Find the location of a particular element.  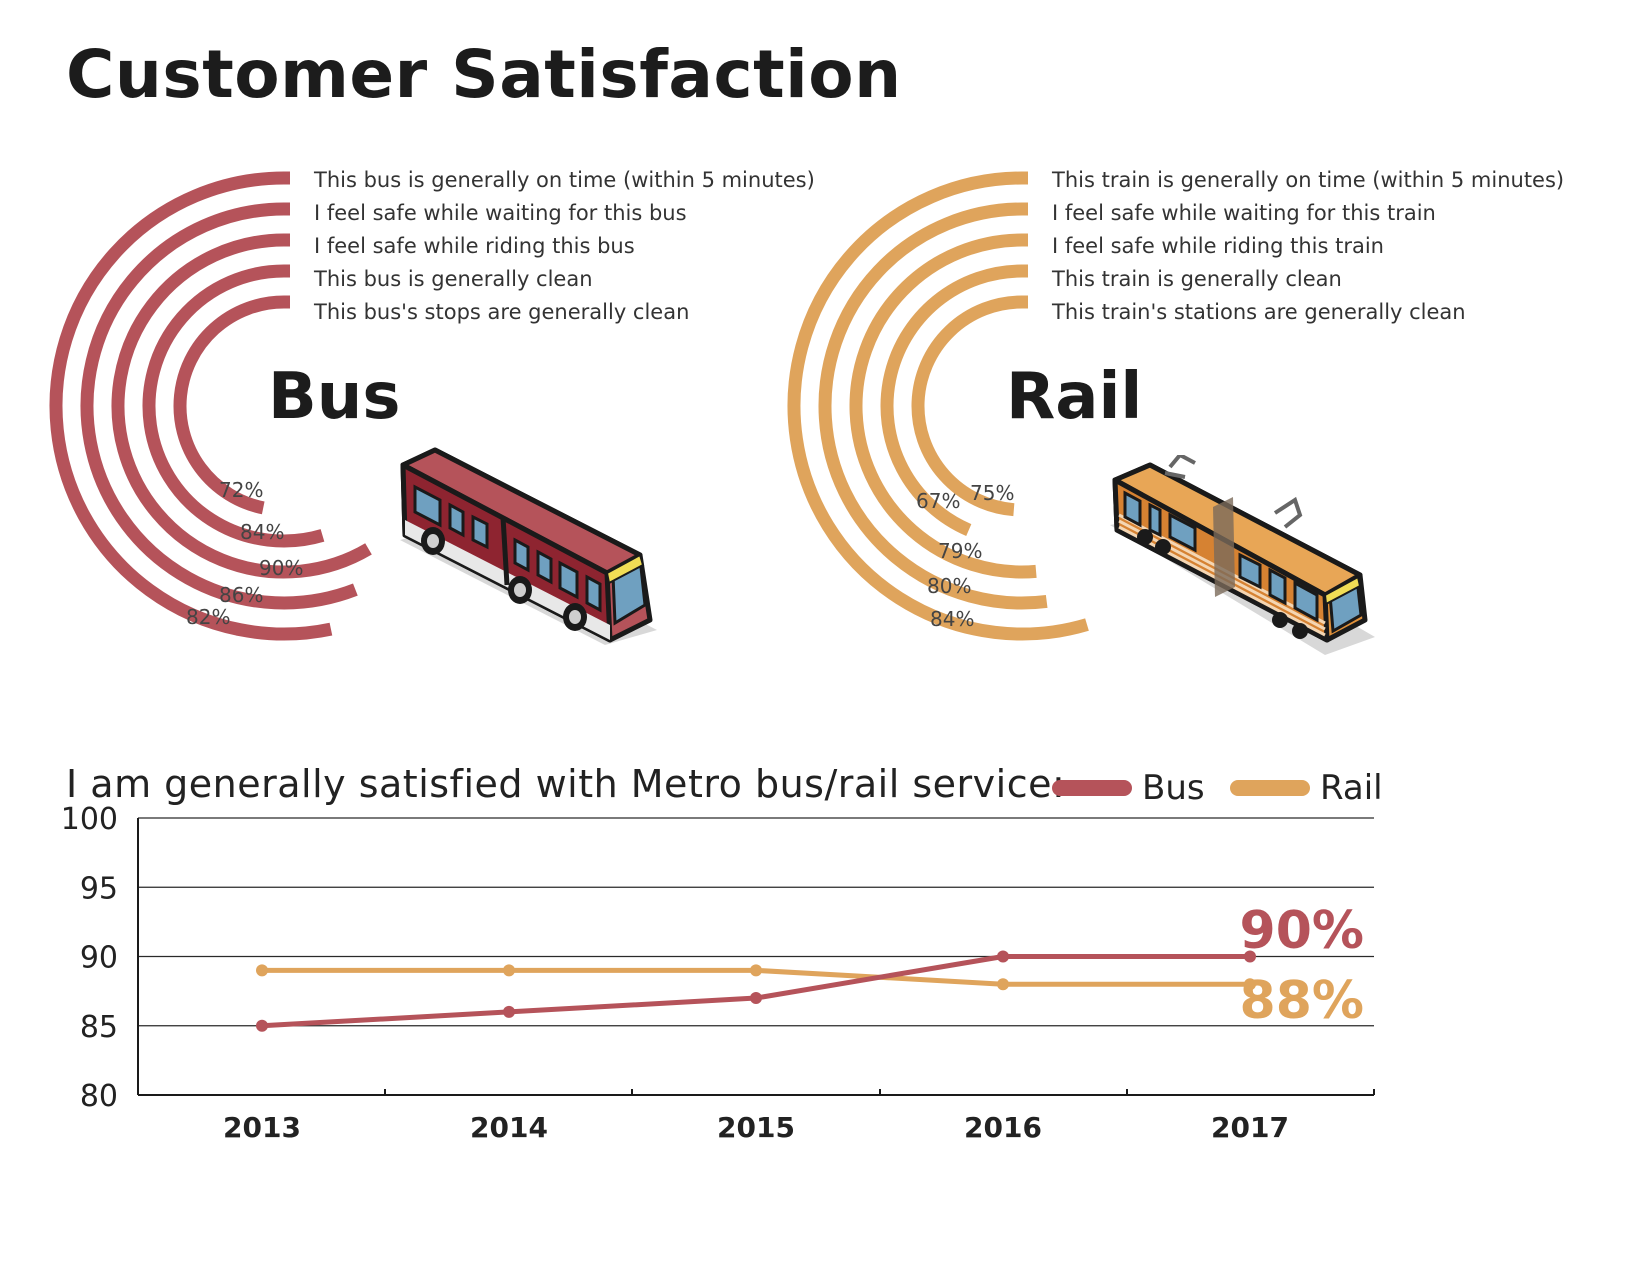

x-tick-label: 2015 is located at coordinates (756, 1127).